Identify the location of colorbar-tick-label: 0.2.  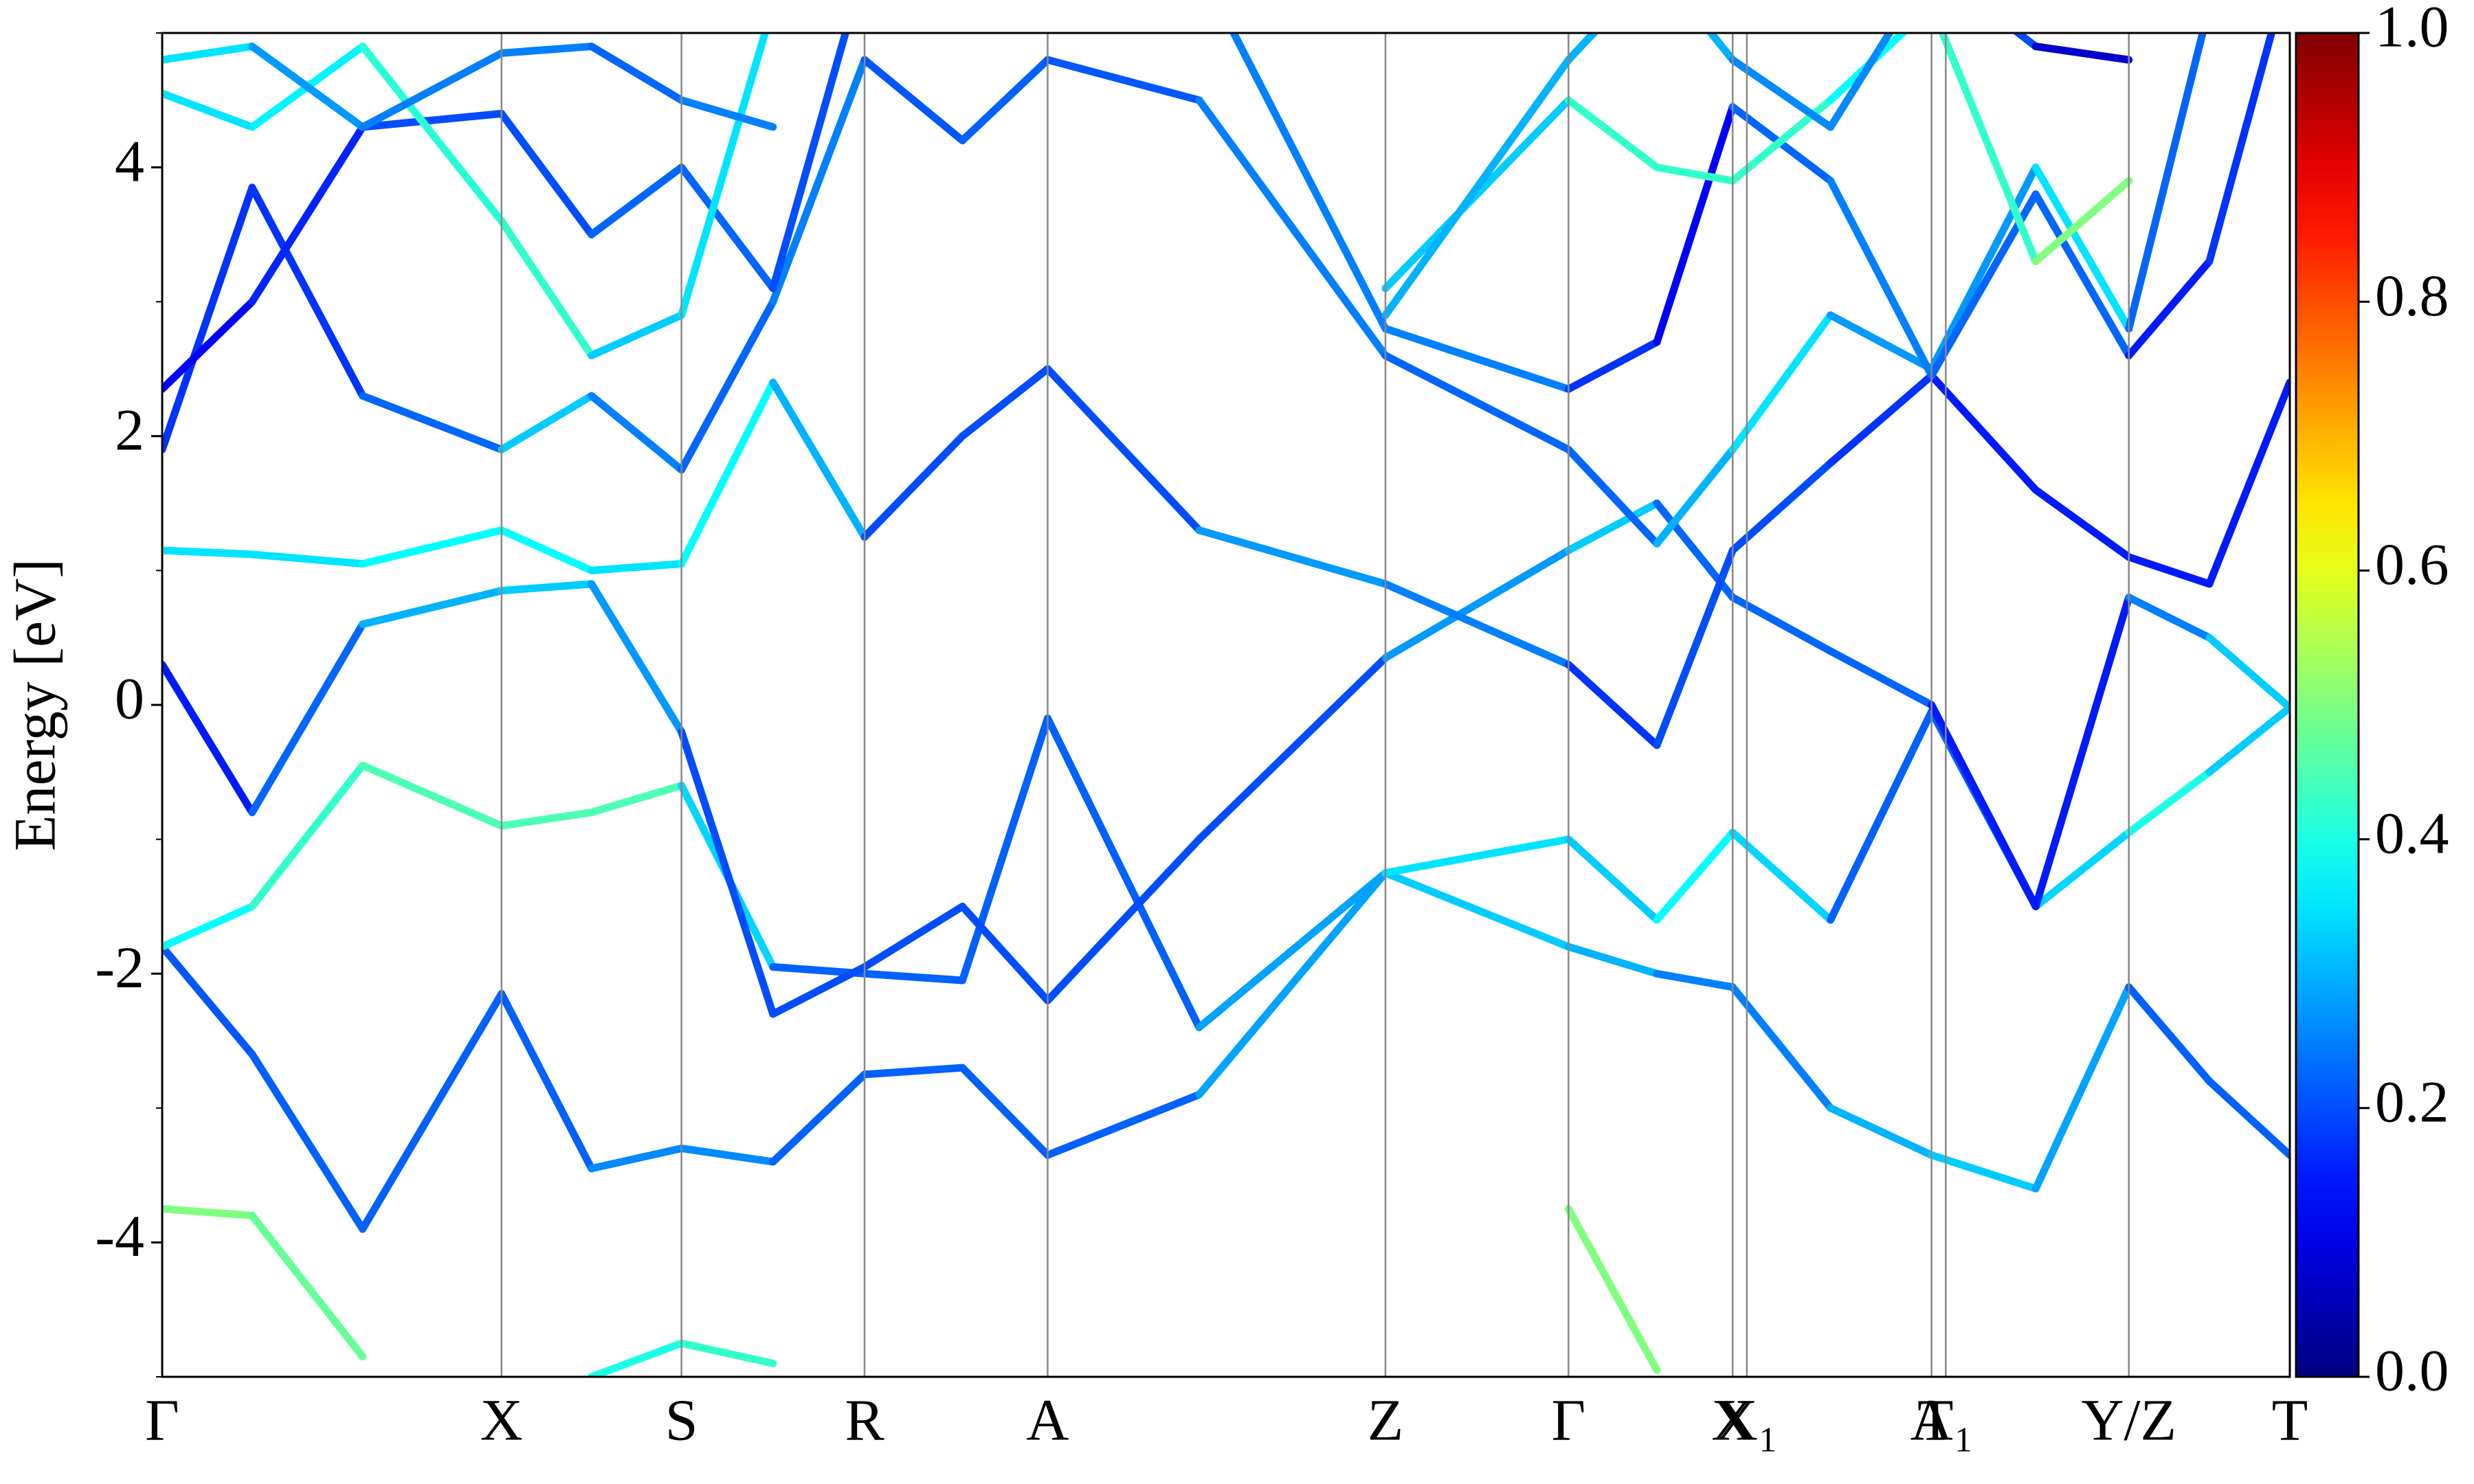
(2412, 1102).